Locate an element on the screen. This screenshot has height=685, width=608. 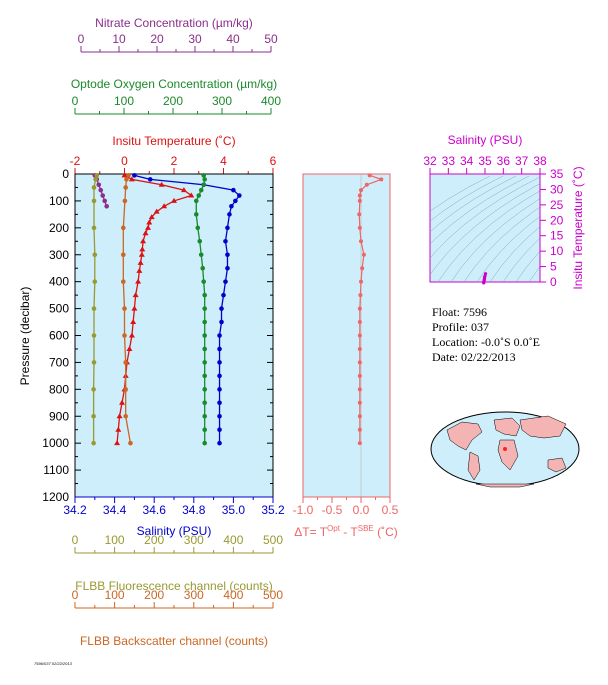
temperature-axis-tick-label: 0 is located at coordinates (124, 161).